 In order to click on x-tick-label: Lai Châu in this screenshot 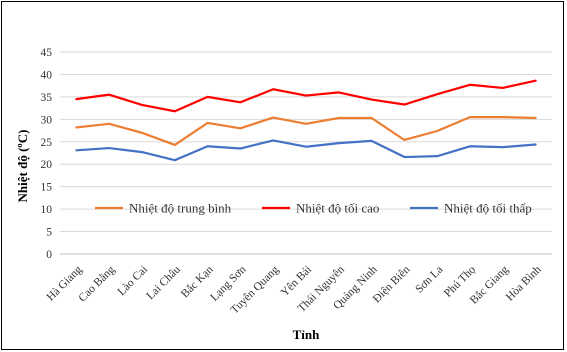, I will do `click(163, 282)`.